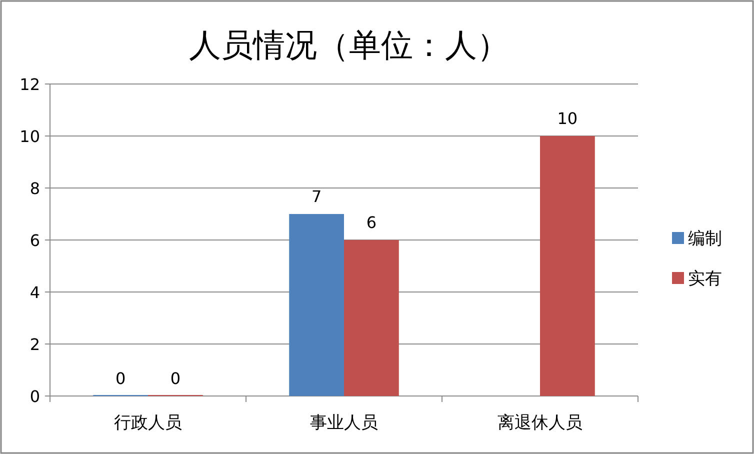 Image resolution: width=754 pixels, height=454 pixels. Describe the element at coordinates (148, 423) in the screenshot. I see `x-tick-label: 行政人员` at that location.